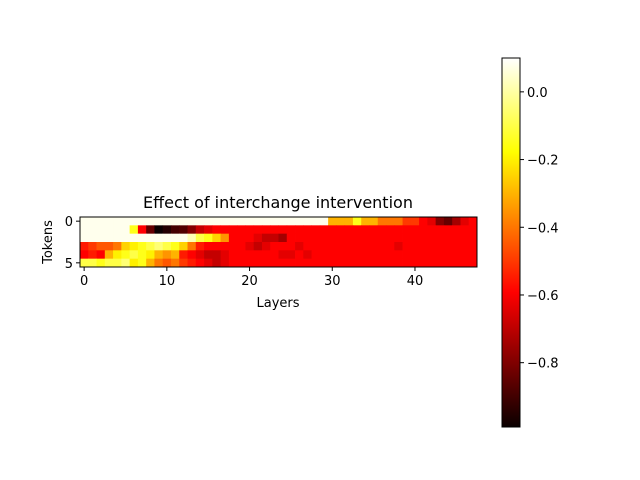 The image size is (640, 480). Describe the element at coordinates (72, 243) in the screenshot. I see `y-axis-ticks: 05` at that location.